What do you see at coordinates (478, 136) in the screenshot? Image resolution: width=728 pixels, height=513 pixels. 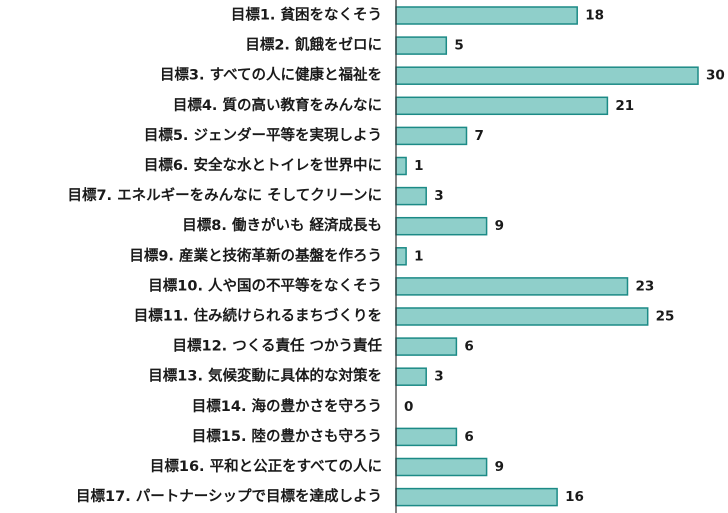 I see `value-label-goal-5: 7` at bounding box center [478, 136].